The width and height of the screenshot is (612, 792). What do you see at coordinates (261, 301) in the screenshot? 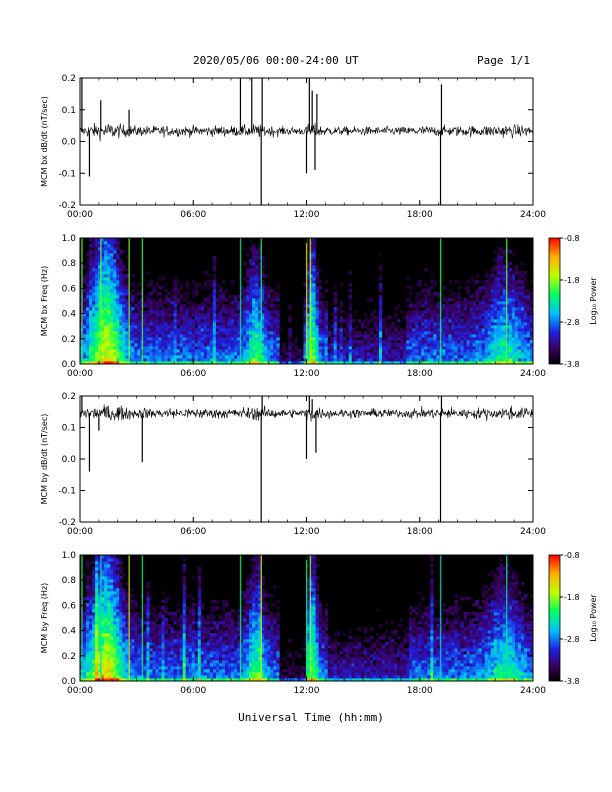
I see `spectrogram-stripe` at bounding box center [261, 301].